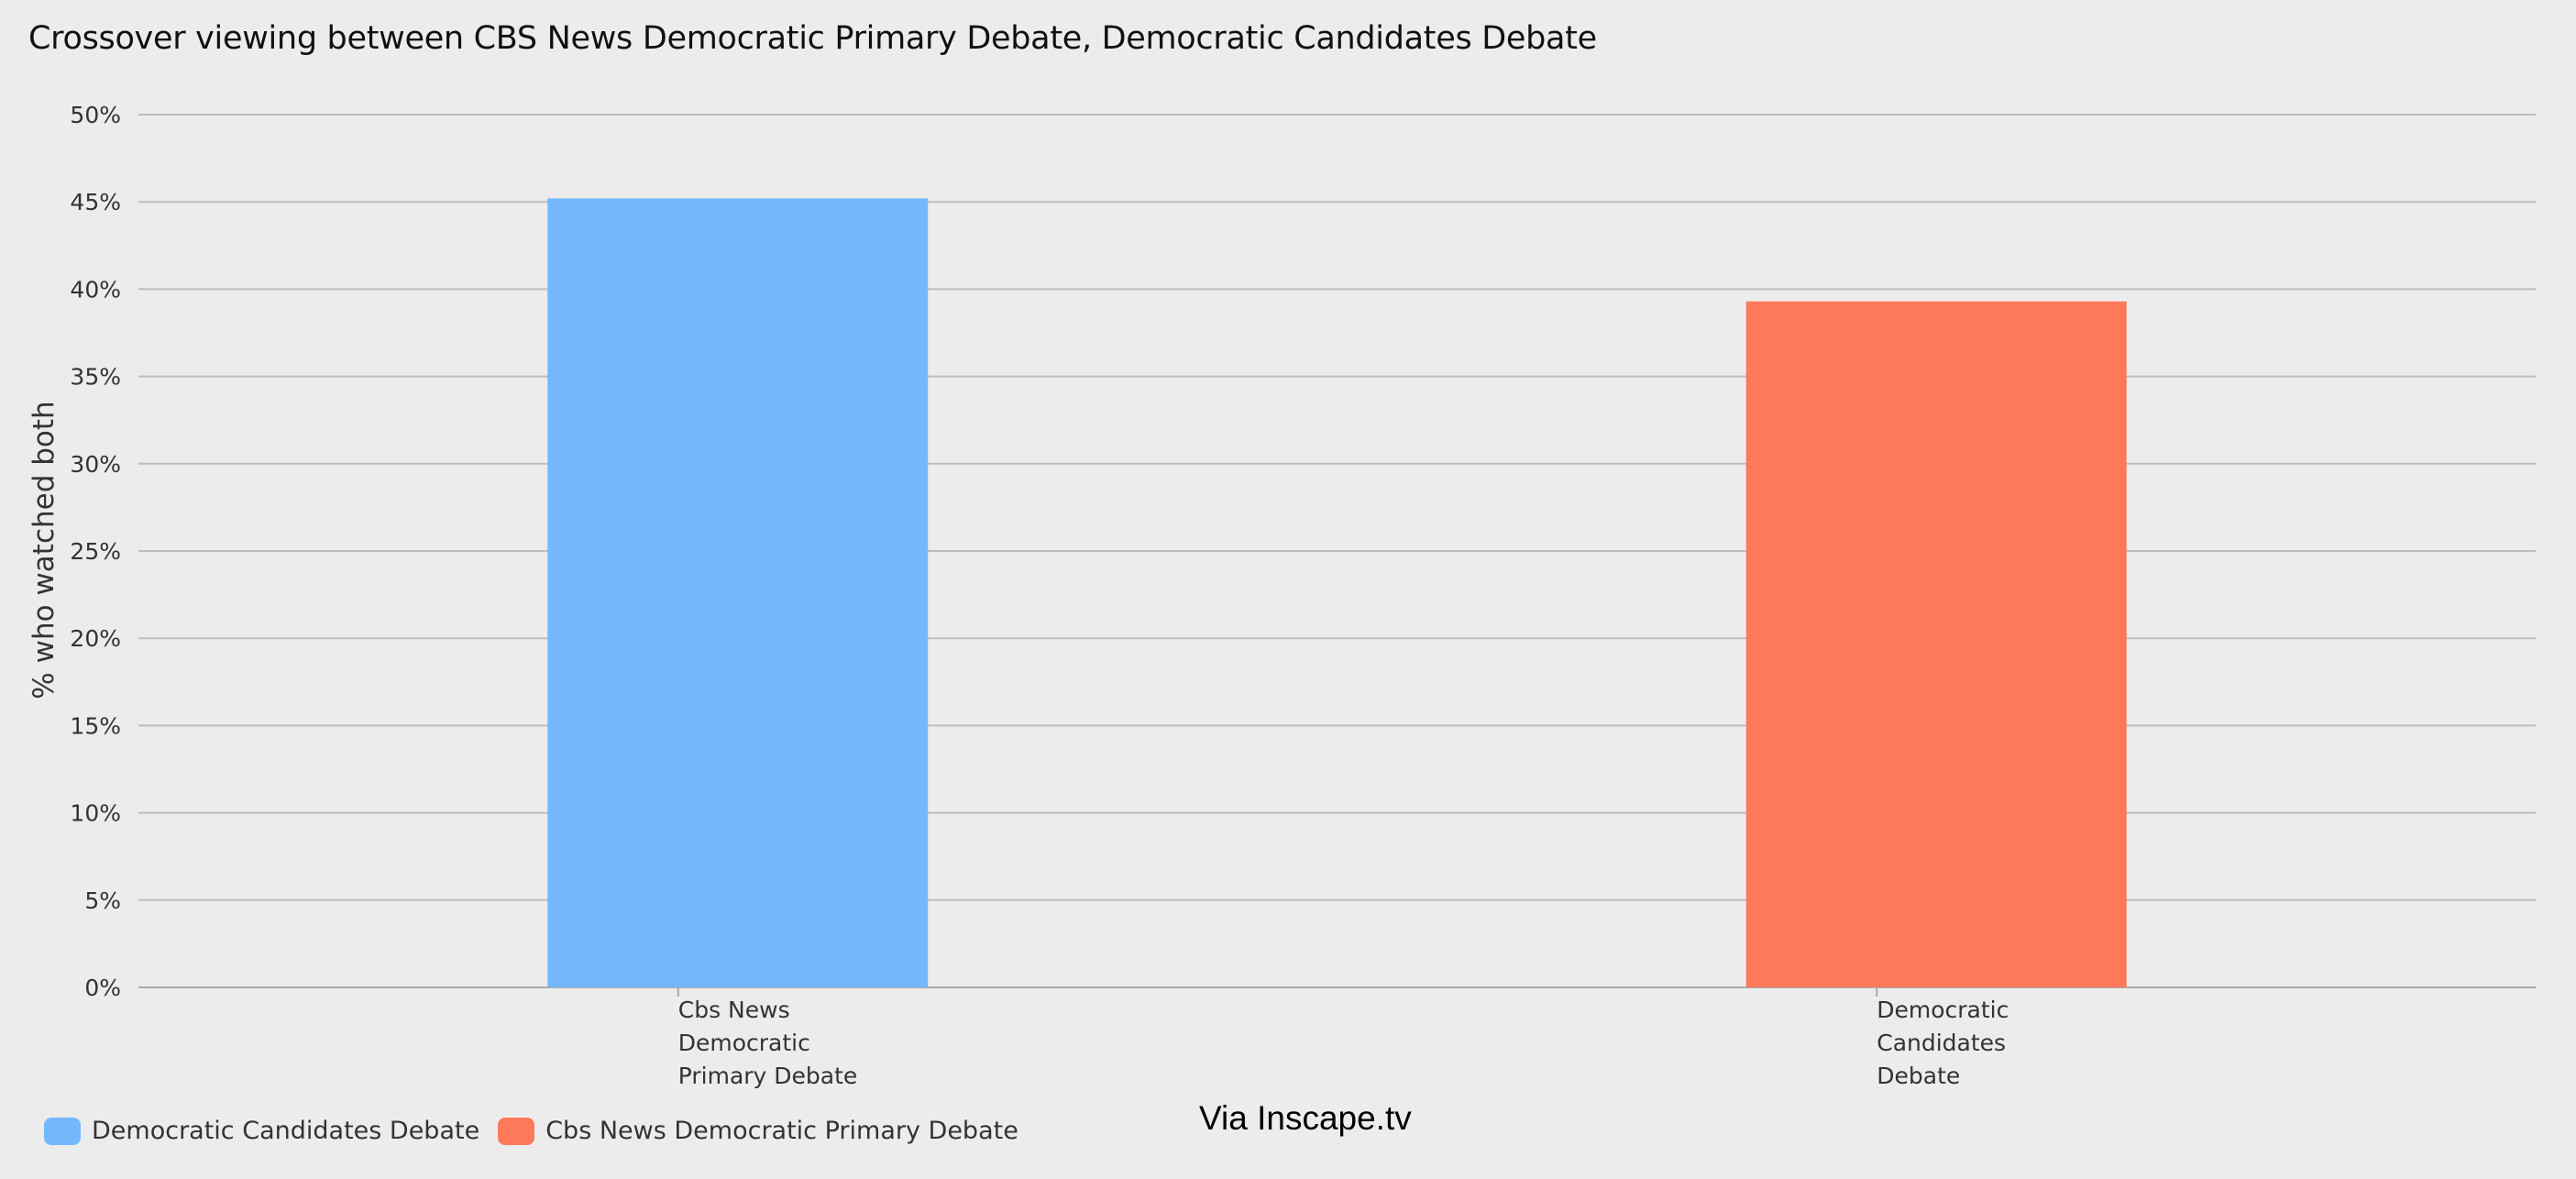 This screenshot has height=1179, width=2576. Describe the element at coordinates (95, 465) in the screenshot. I see `y-tick-label: 30%` at that location.